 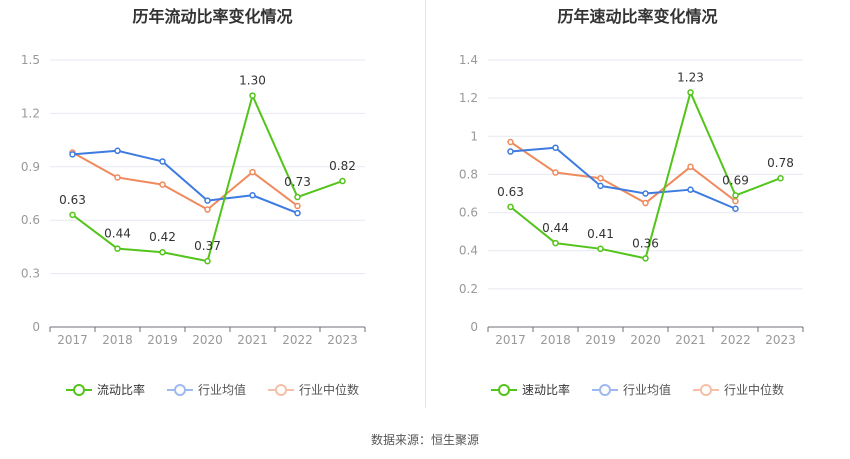 I want to click on chart-title: 历年流动比率变化情况, so click(x=212, y=16).